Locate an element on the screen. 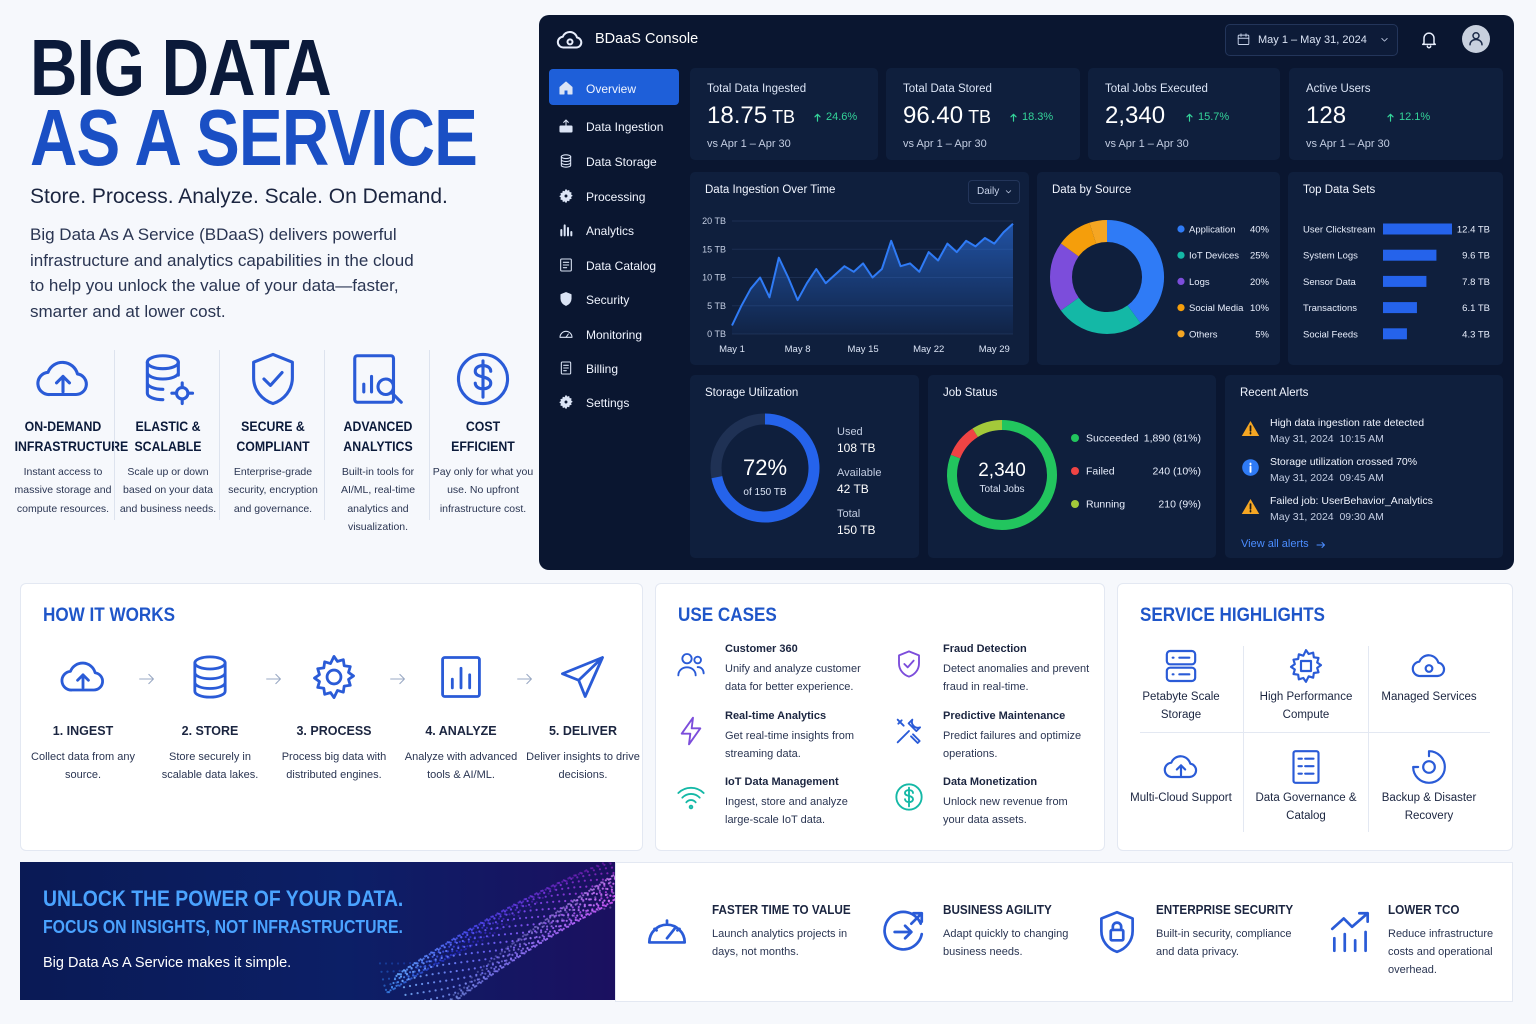 This screenshot has height=1024, width=1536. nav-item: Security is located at coordinates (615, 300).